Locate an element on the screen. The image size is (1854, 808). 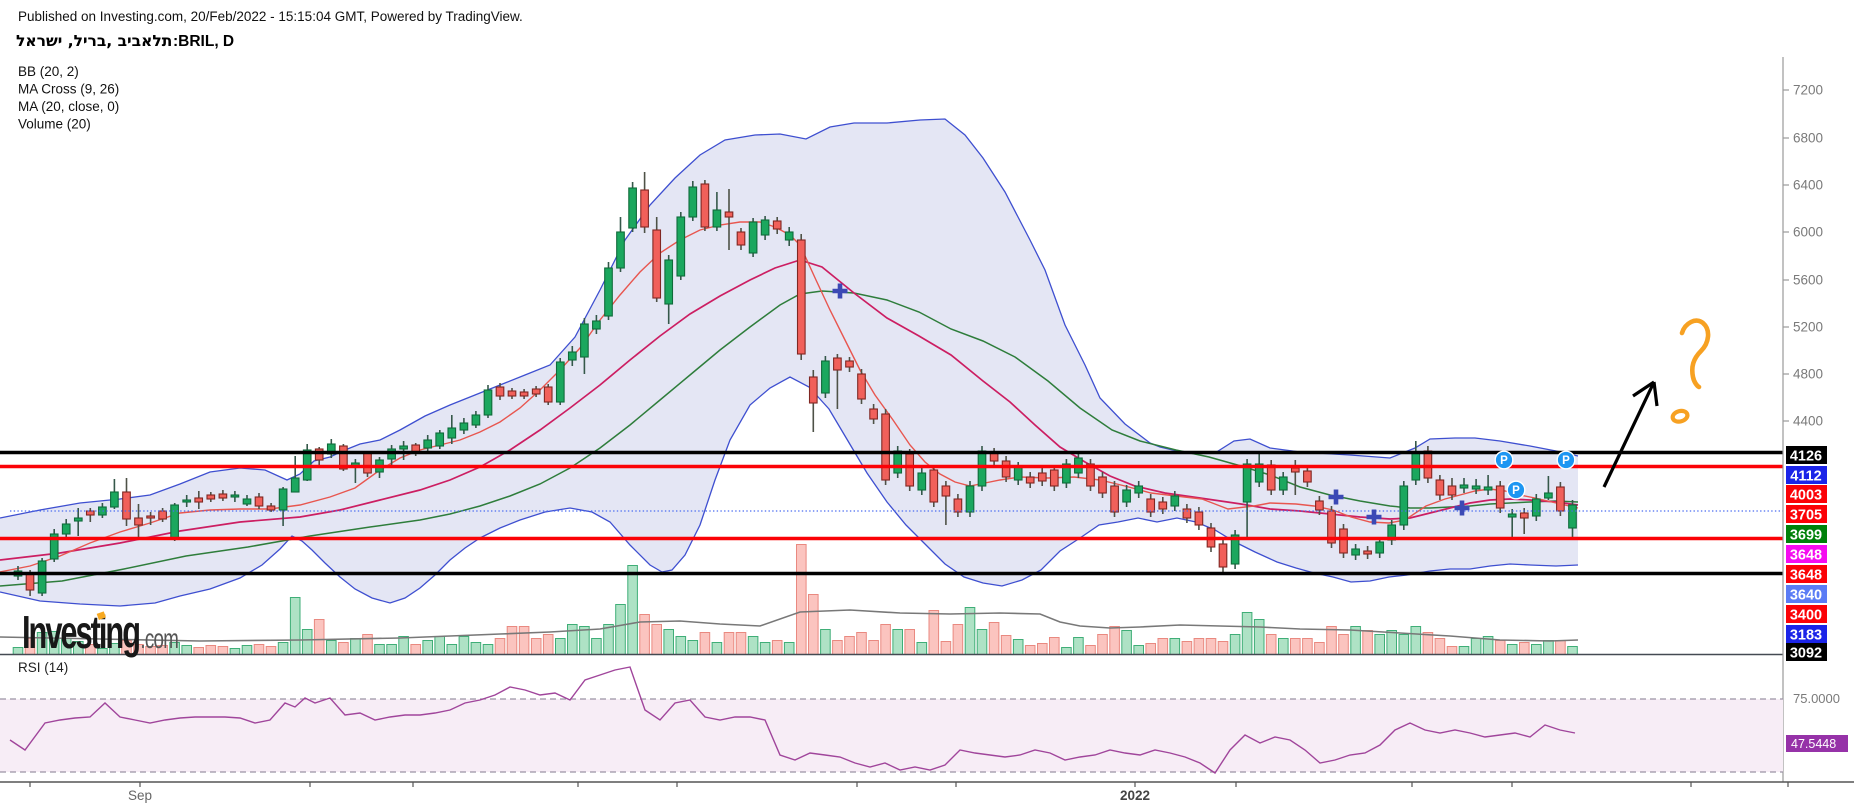
svg-text: 6400 is located at coordinates (1808, 185).